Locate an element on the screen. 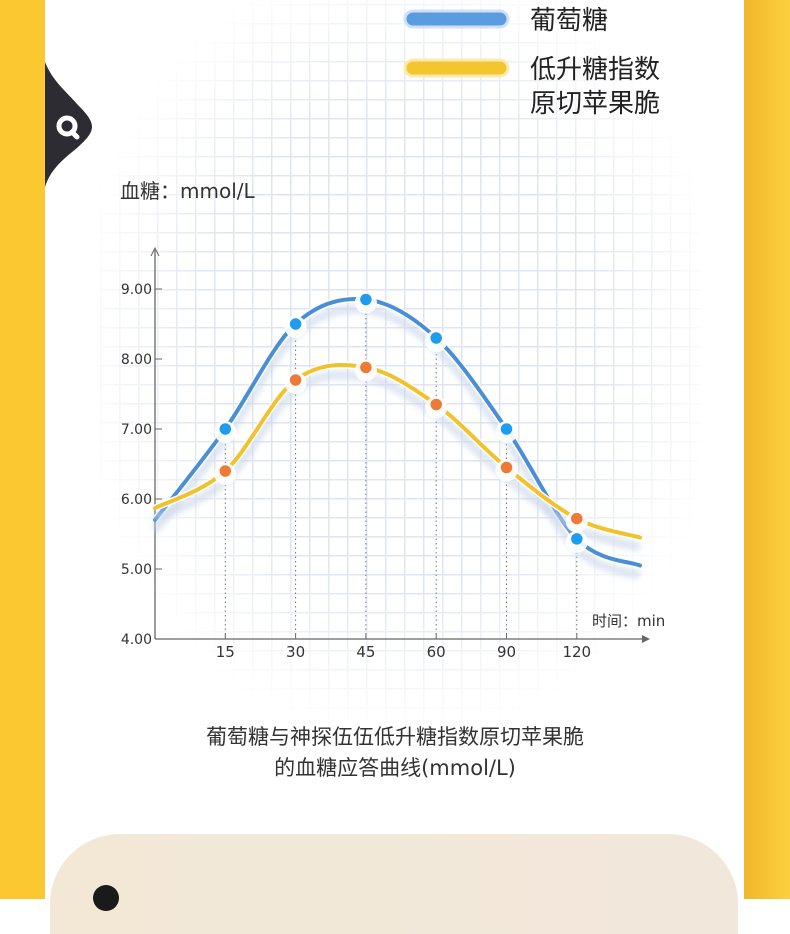  x-tick-label: 60 is located at coordinates (436, 652).